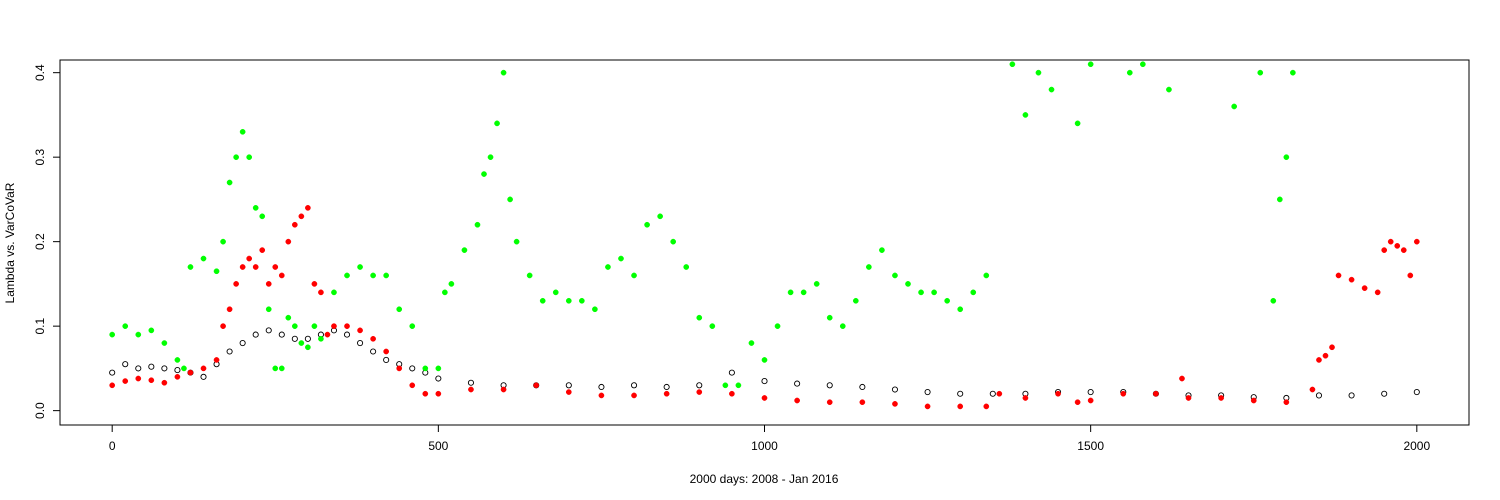 This screenshot has width=1500, height=500. What do you see at coordinates (764, 446) in the screenshot?
I see `x-tick-label: 1000` at bounding box center [764, 446].